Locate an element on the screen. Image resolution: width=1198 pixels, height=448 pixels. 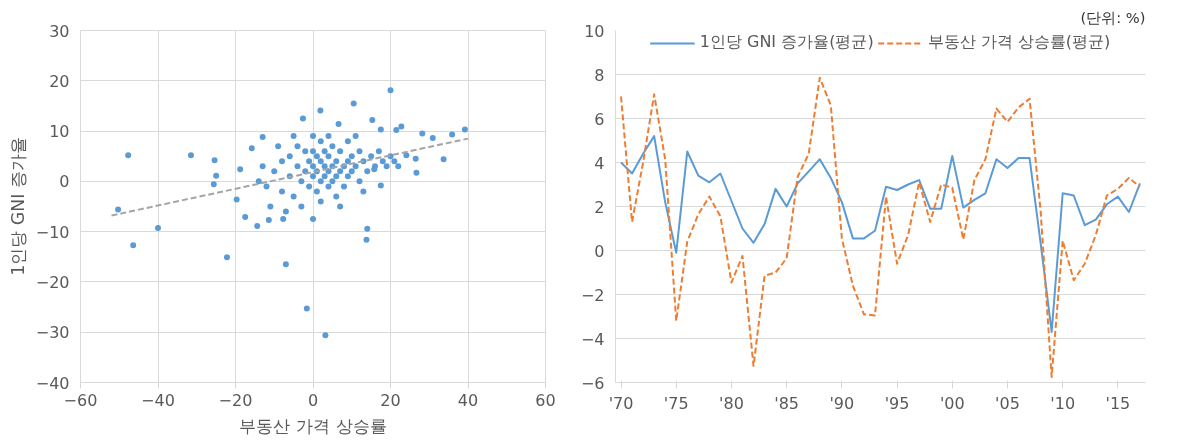
y-tick-label: 4 is located at coordinates (599, 163).